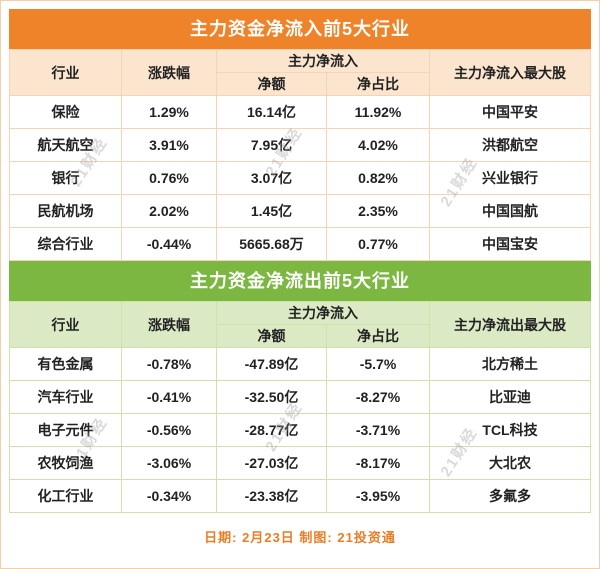 This screenshot has width=600, height=569. What do you see at coordinates (378, 84) in the screenshot?
I see `inflow-col-net-ratio: 净占比` at bounding box center [378, 84].